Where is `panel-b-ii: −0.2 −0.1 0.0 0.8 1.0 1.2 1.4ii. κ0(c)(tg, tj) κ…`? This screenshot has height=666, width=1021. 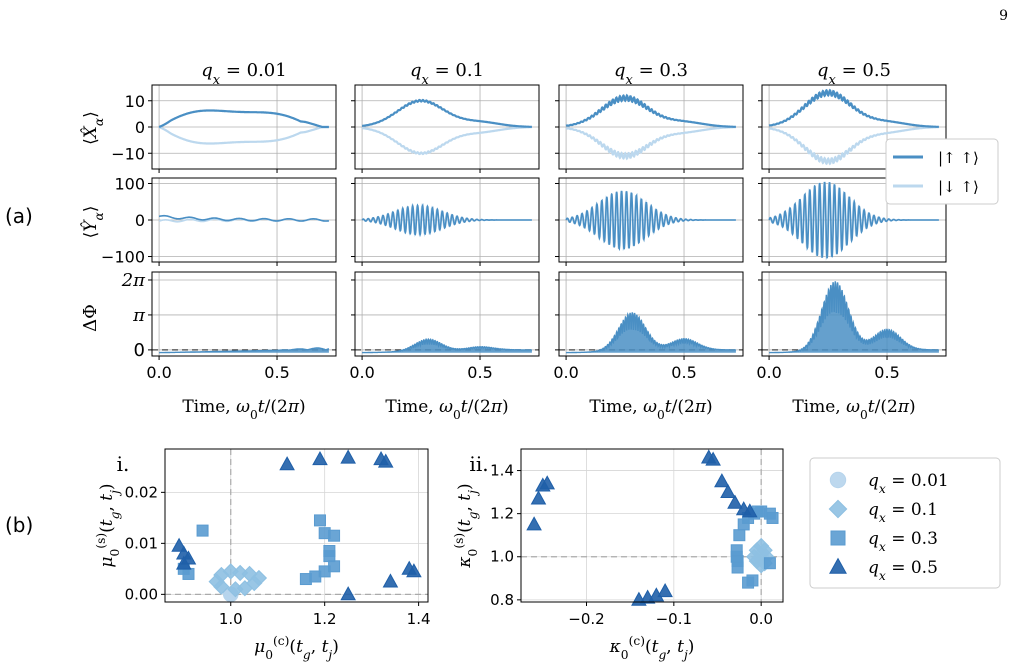 panel-b-ii: −0.2 −0.1 0.0 0.8 1.0 1.2 1.4ii. κ0(c)(tg, tj) κ… is located at coordinates (618, 555).